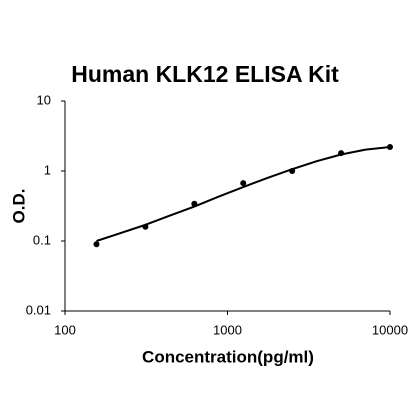 The width and height of the screenshot is (420, 420). I want to click on y-axis-label: O.D., so click(18, 206).